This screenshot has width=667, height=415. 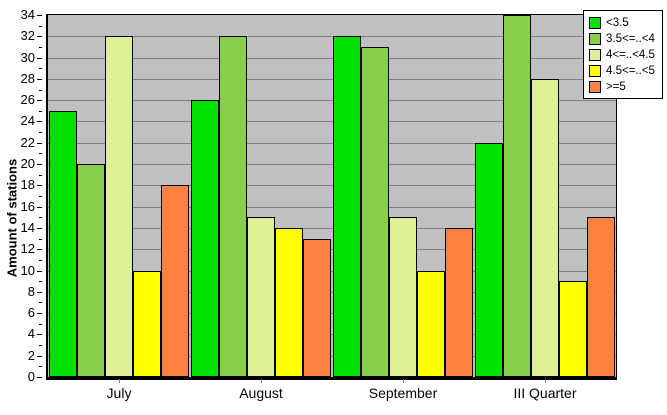 What do you see at coordinates (27, 249) in the screenshot?
I see `y-tick-label: 12` at bounding box center [27, 249].